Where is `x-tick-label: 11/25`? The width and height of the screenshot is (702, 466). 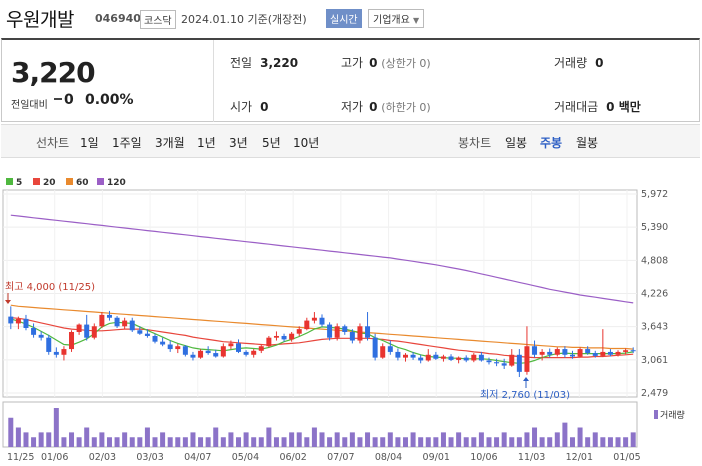
x-tick-label: 11/25 is located at coordinates (20, 457).